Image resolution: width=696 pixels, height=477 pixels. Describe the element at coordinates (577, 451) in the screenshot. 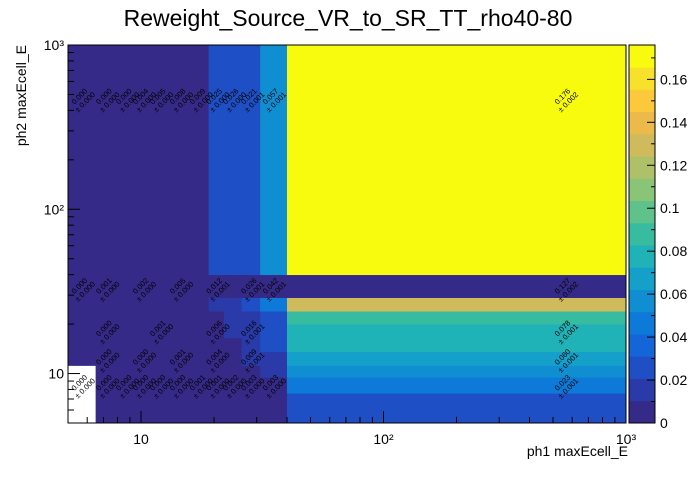

I see `x-axis-label: ph1 maxEcell_E` at that location.